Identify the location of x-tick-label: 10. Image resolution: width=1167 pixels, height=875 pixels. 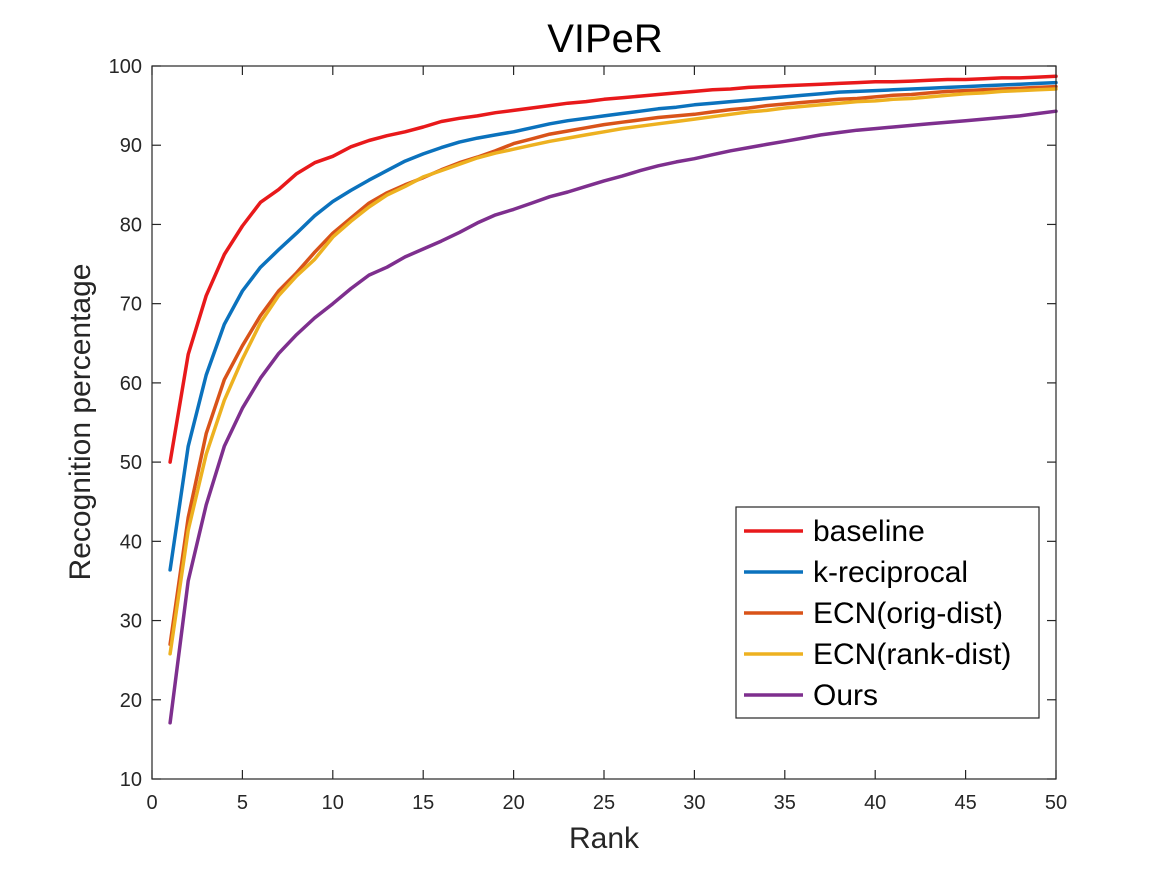
(333, 803).